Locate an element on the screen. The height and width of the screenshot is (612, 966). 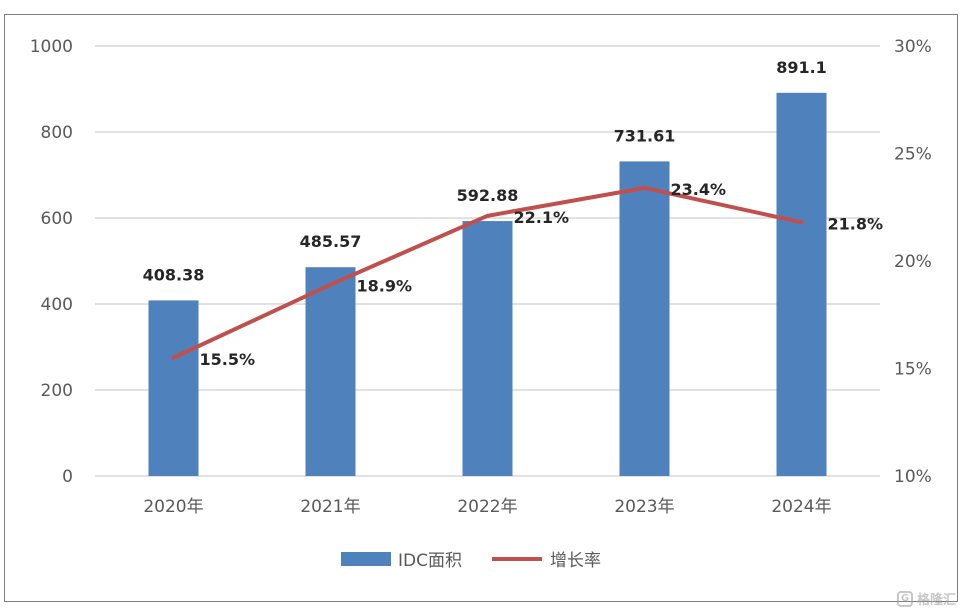
x-tick-label: 2021年 is located at coordinates (330, 507).